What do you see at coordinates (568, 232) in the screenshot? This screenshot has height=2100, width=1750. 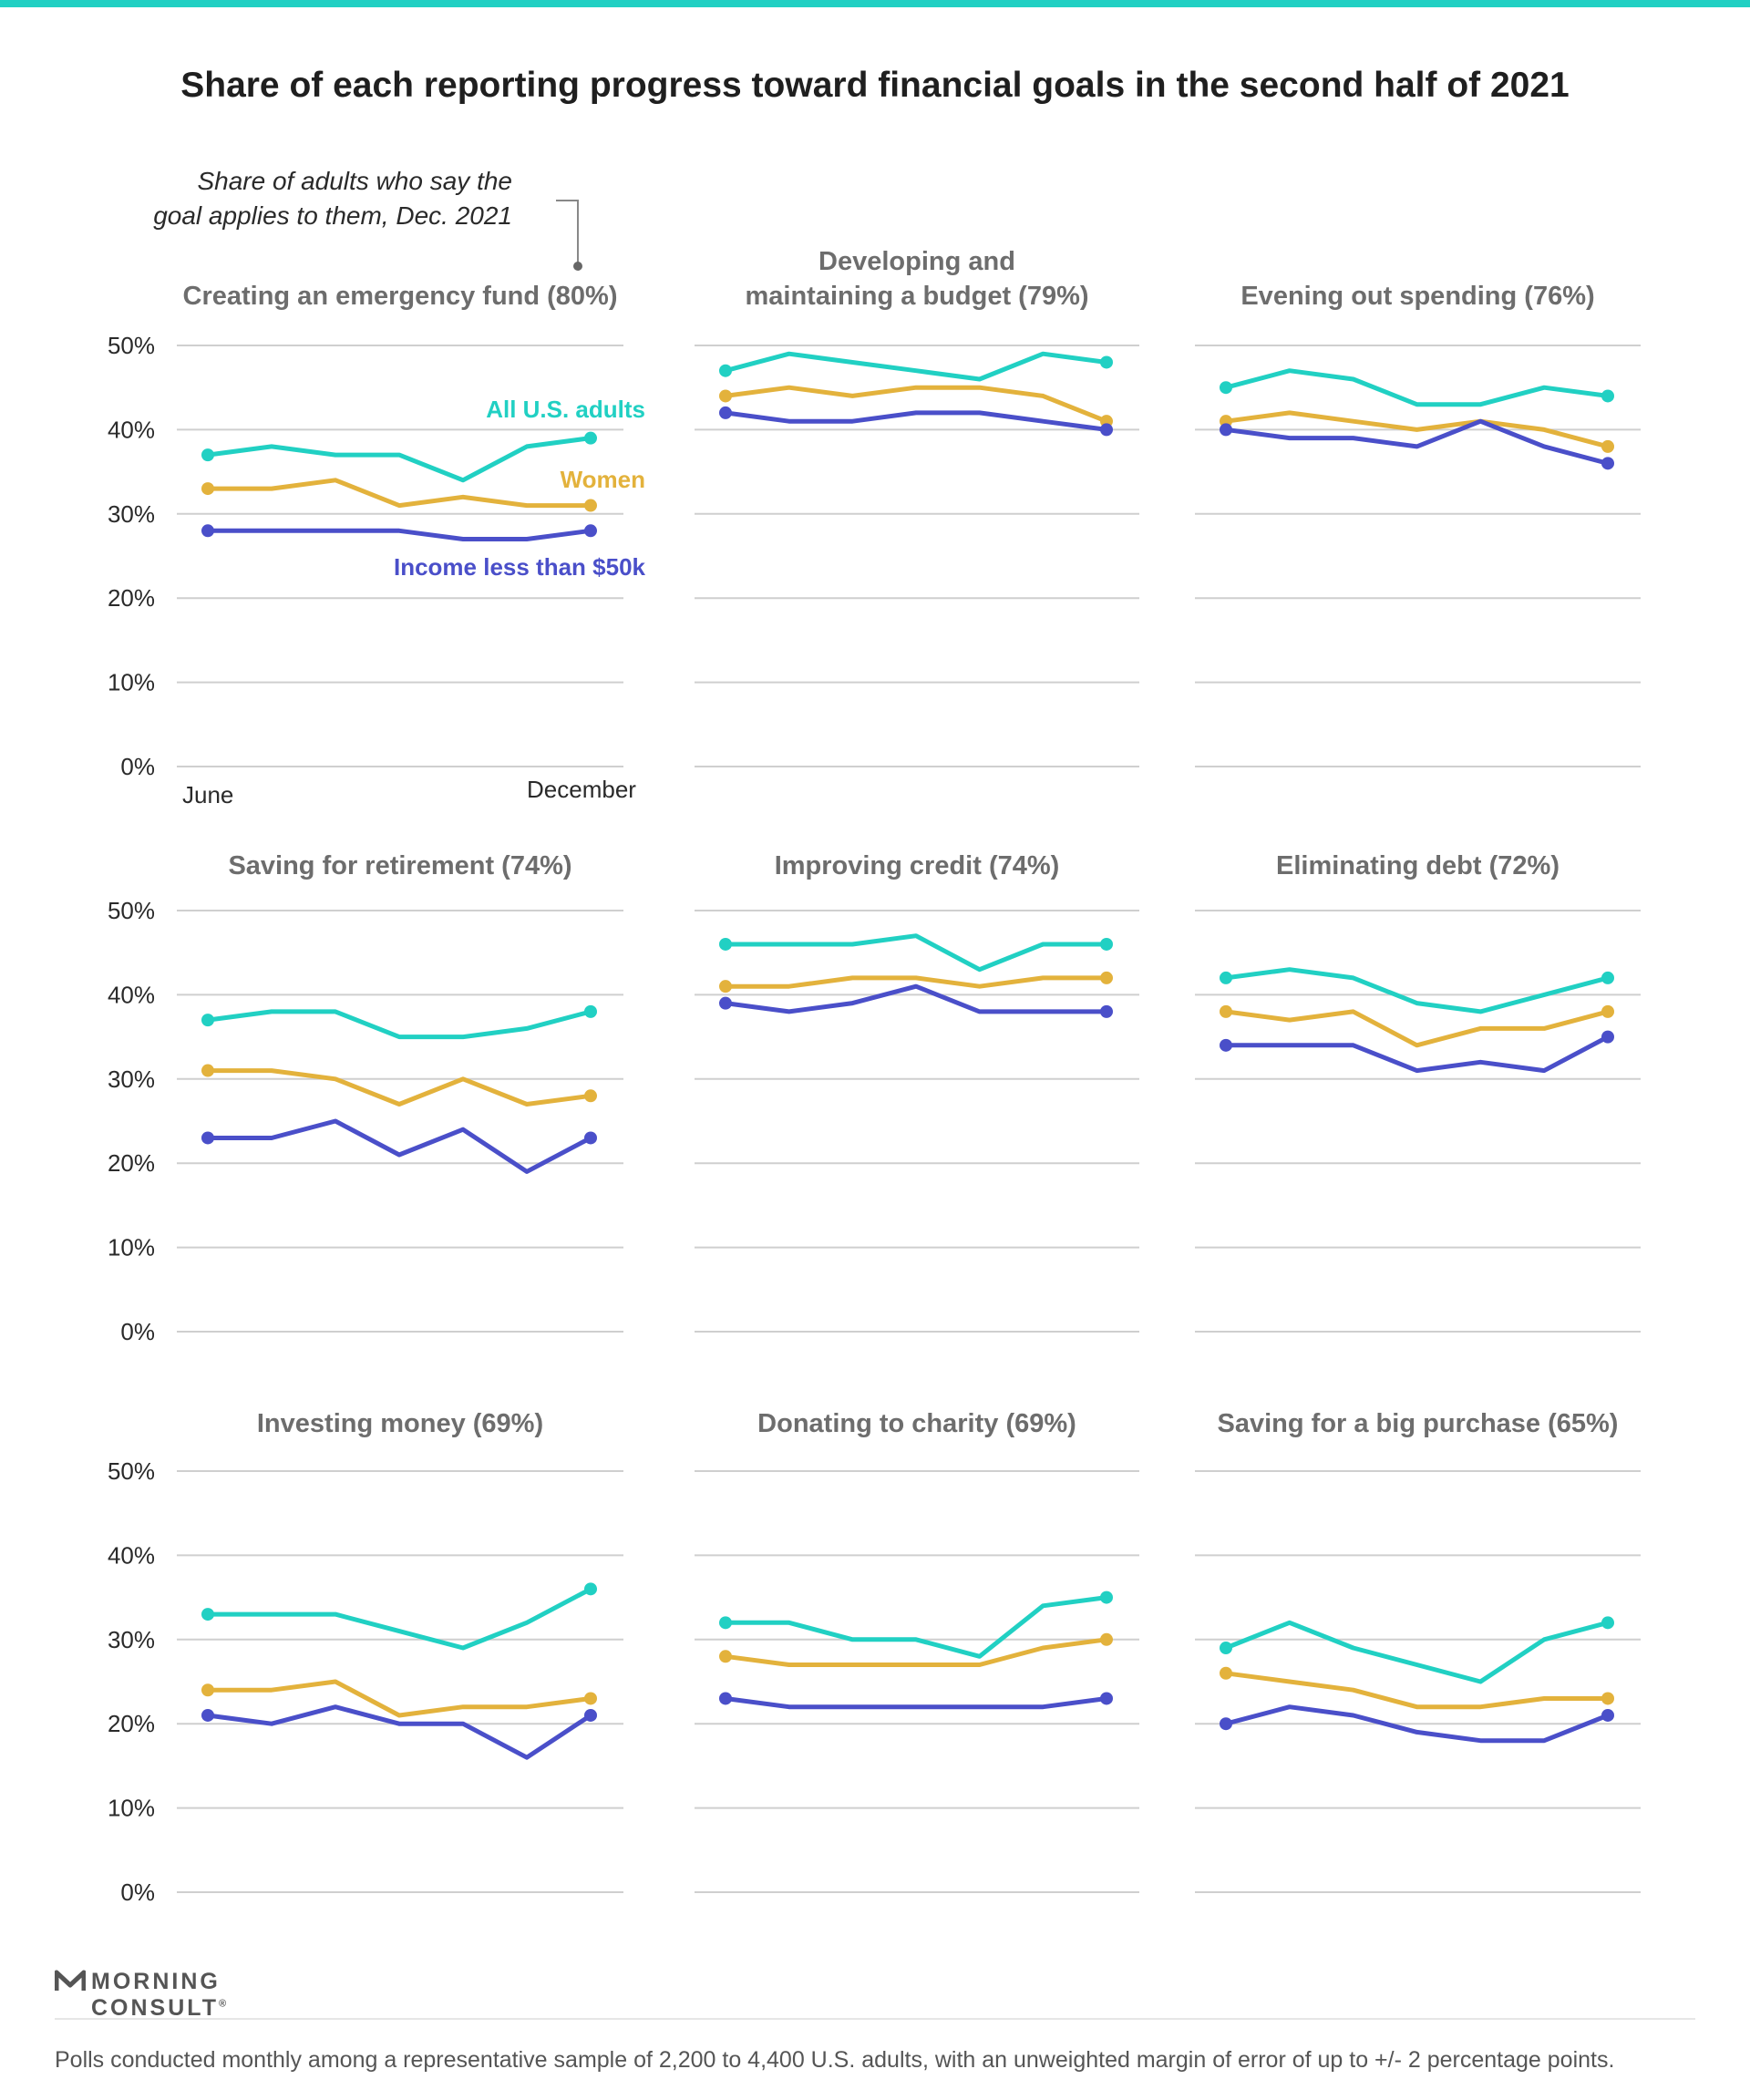 I see `annotation-leader-line` at bounding box center [568, 232].